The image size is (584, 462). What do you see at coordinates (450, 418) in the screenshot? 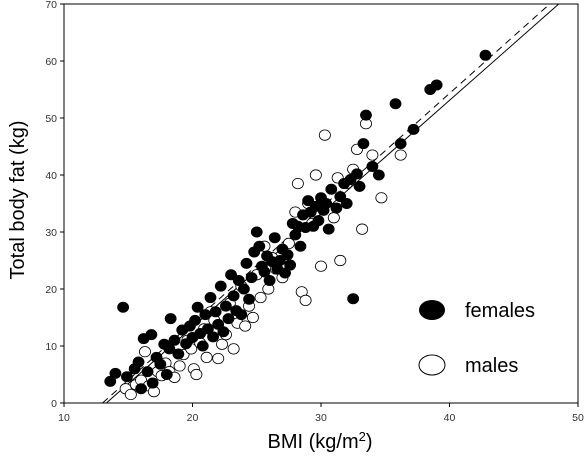
I see `x-tick-label: 40` at bounding box center [450, 418].